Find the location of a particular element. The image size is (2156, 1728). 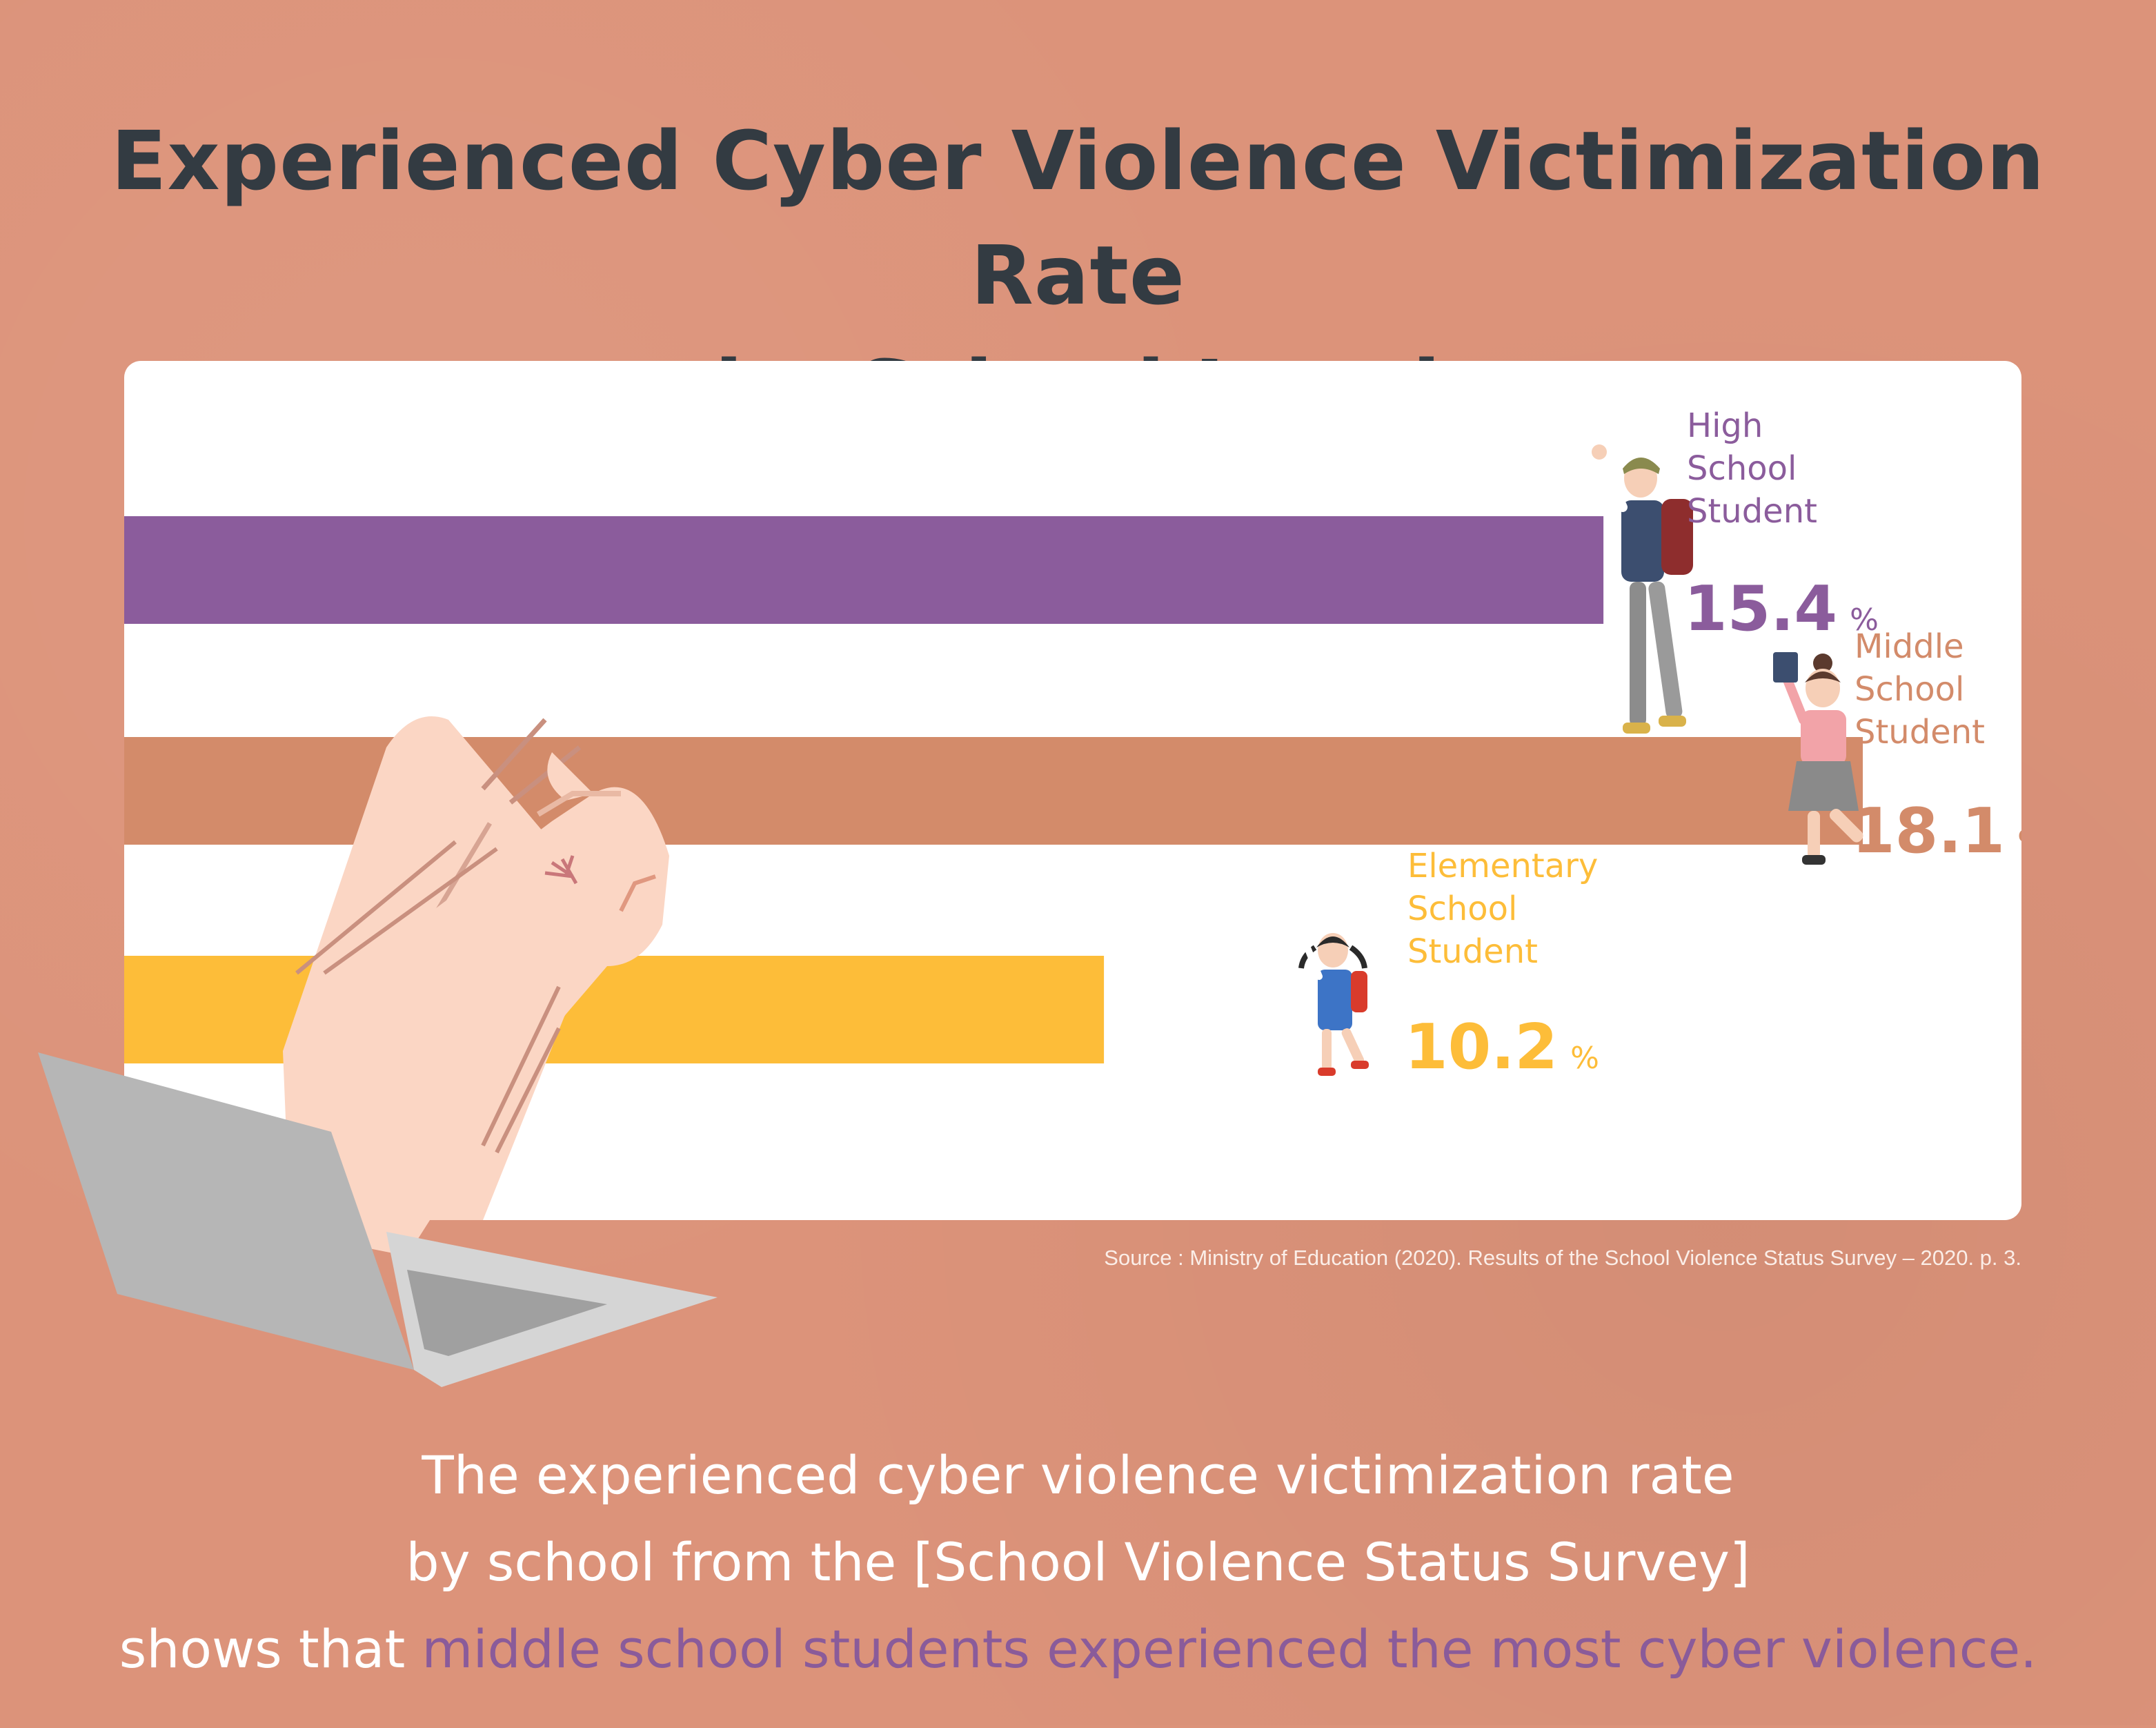

high-school-student-illustration is located at coordinates (1643, 589).